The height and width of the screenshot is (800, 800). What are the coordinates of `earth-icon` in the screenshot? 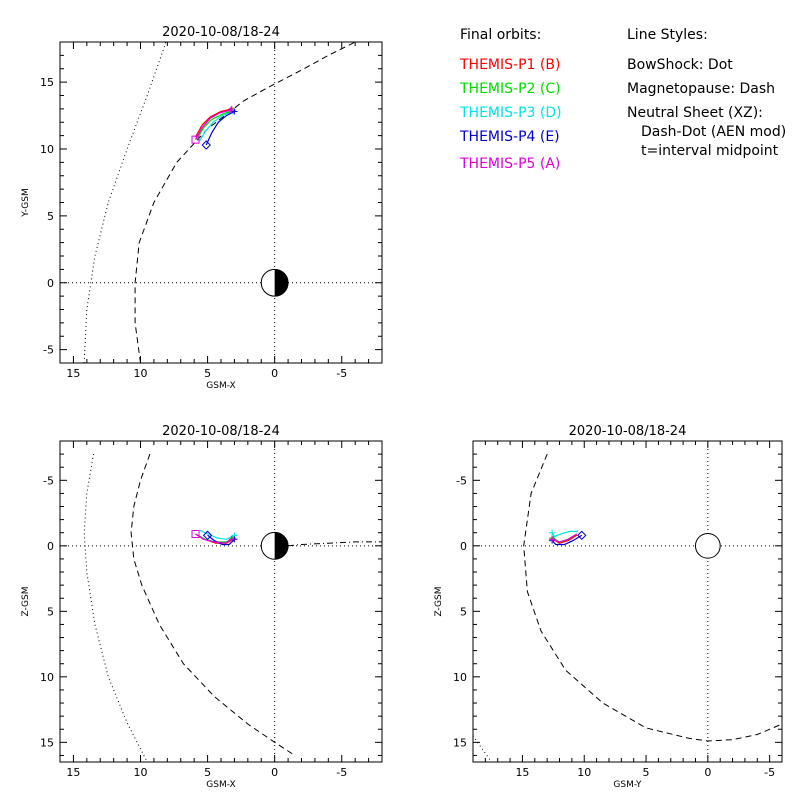 It's located at (707, 545).